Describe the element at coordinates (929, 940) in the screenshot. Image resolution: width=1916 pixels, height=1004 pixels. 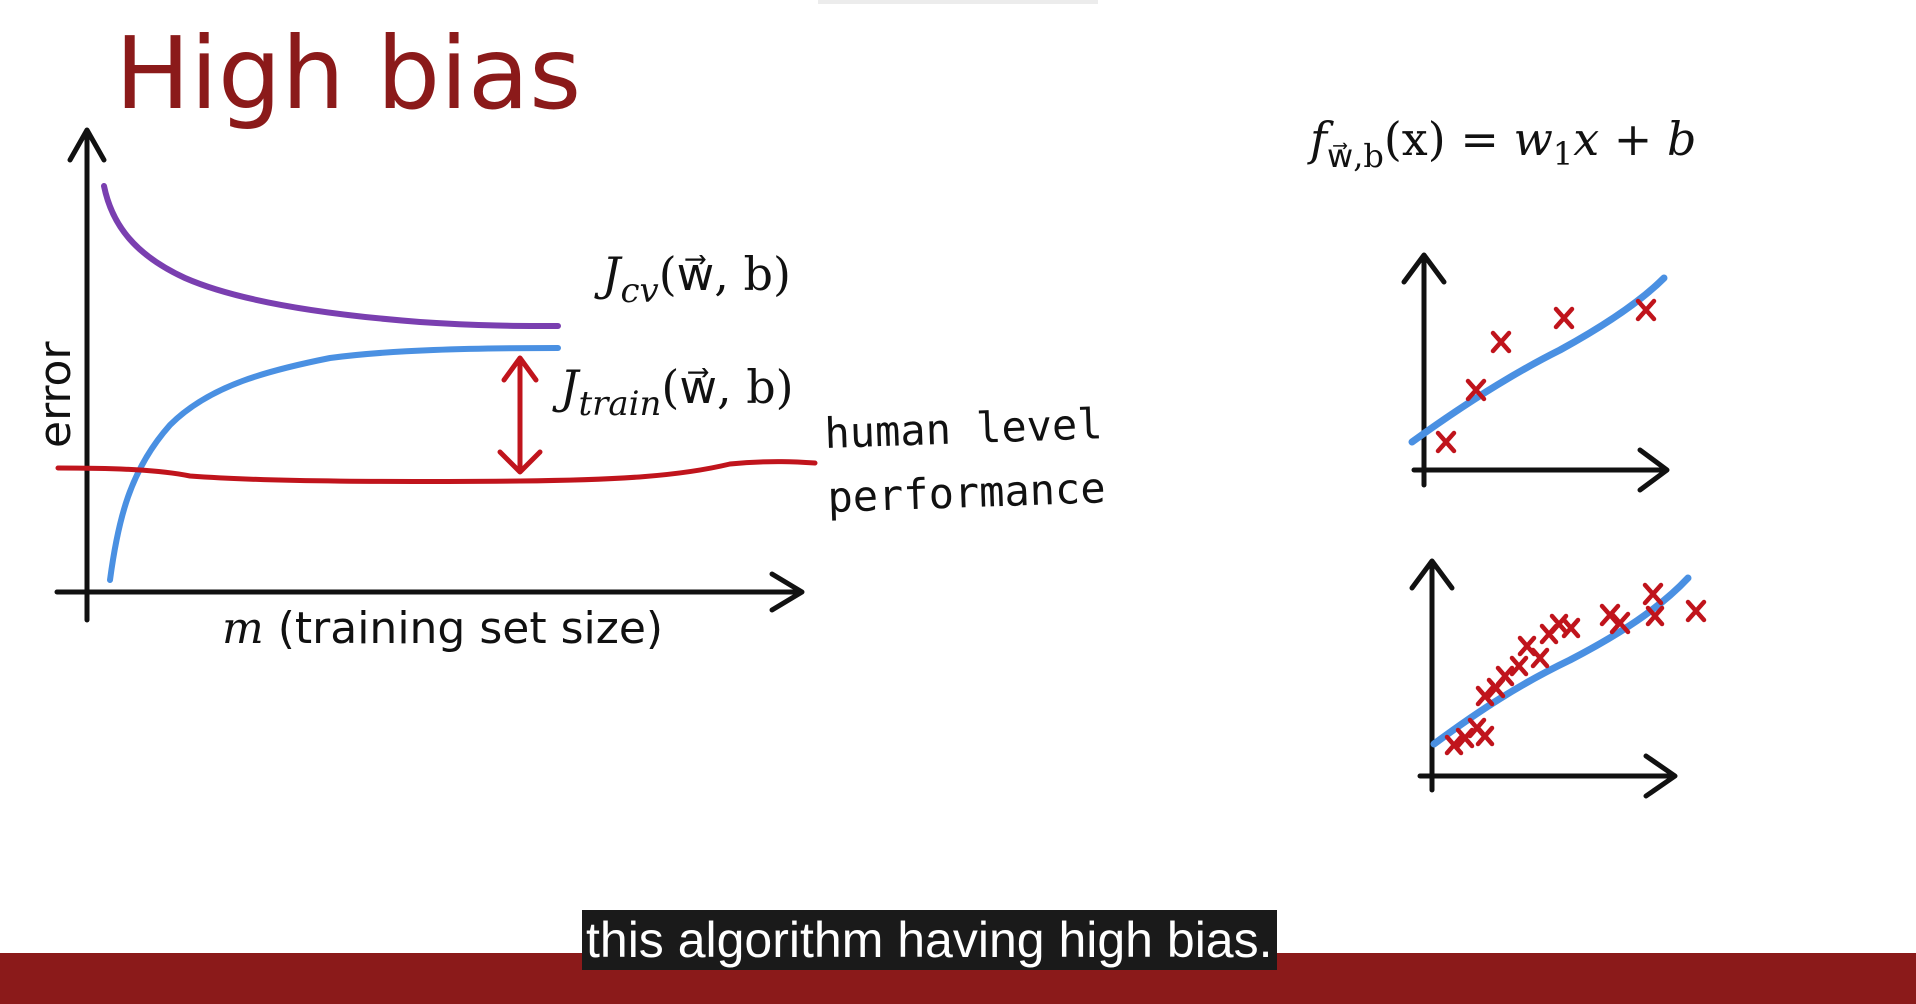
I see `video-subtitle: this algorithm having high bias.` at that location.